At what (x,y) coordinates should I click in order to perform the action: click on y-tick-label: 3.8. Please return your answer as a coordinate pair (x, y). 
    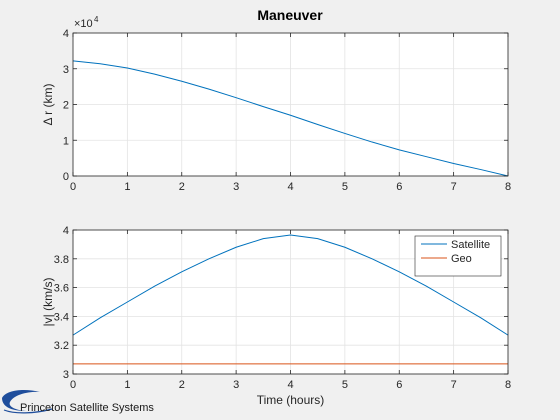
    Looking at the image, I should click on (61, 260).